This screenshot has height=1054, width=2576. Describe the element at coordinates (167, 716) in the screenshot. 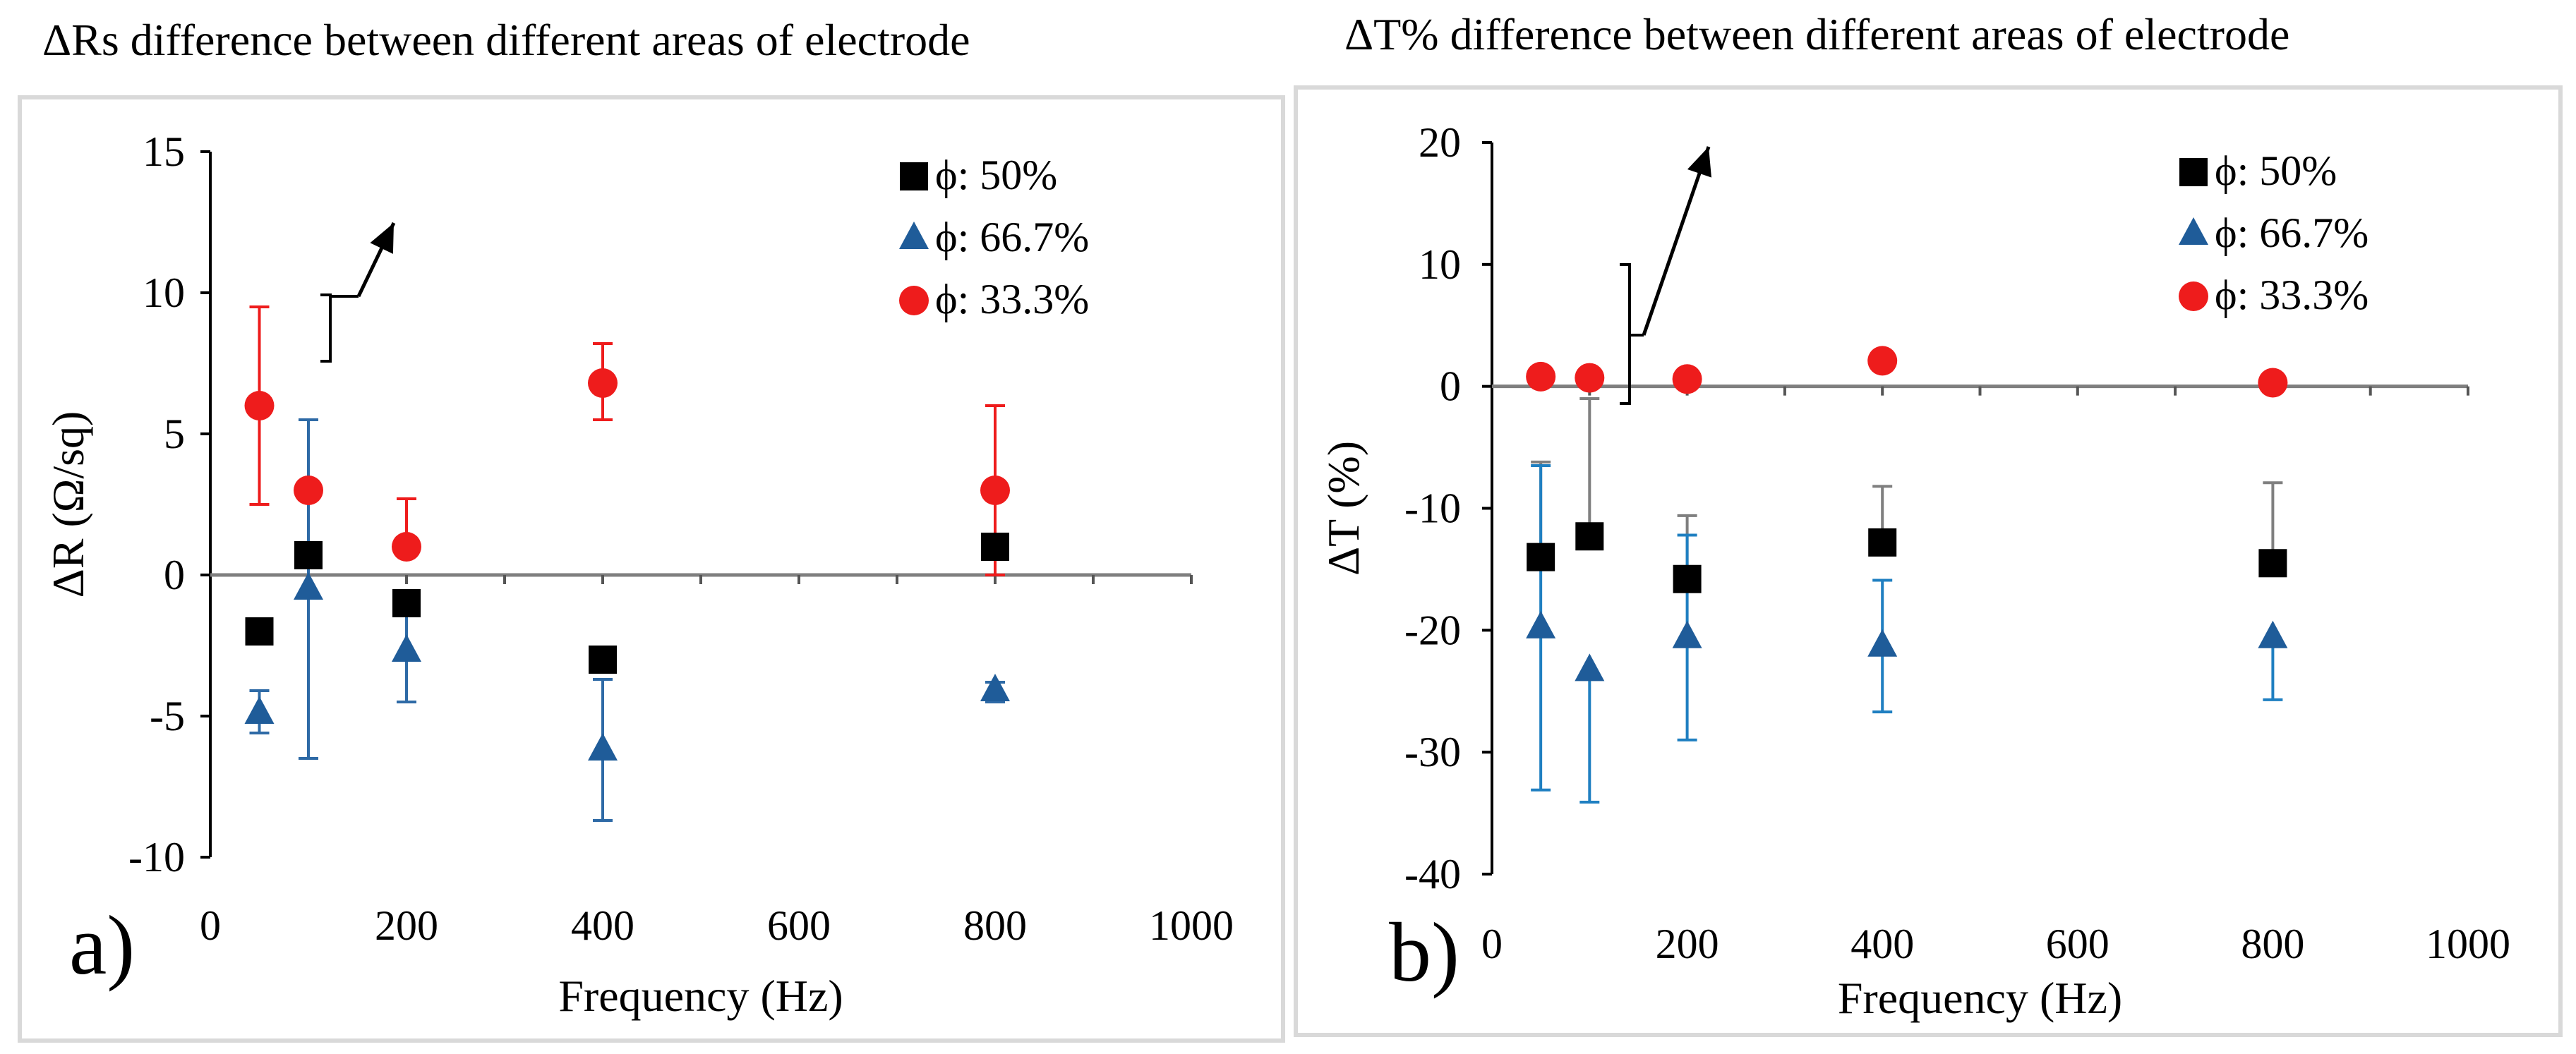

I see `y-tick-label: -5` at that location.